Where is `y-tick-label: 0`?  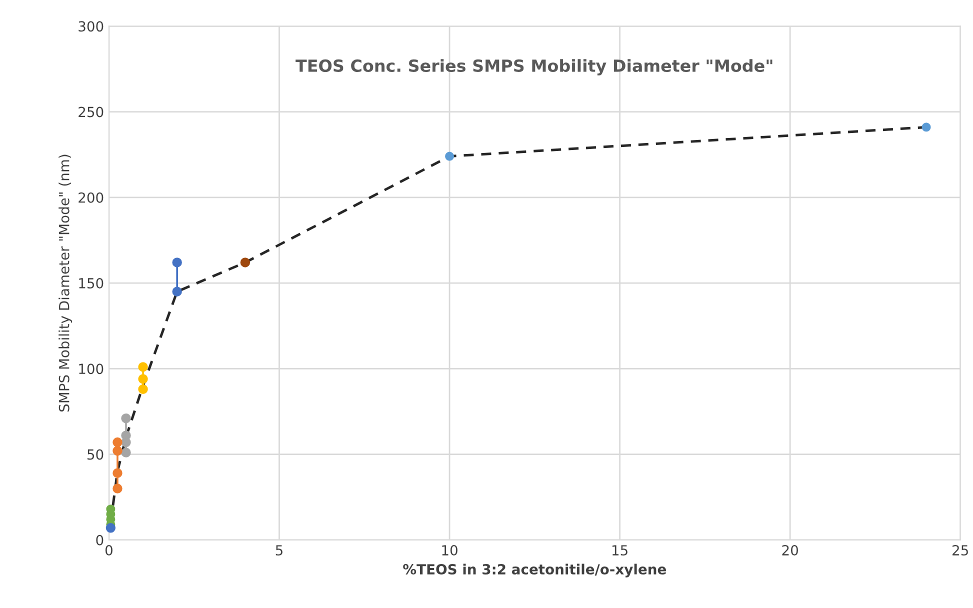 y-tick-label: 0 is located at coordinates (100, 540).